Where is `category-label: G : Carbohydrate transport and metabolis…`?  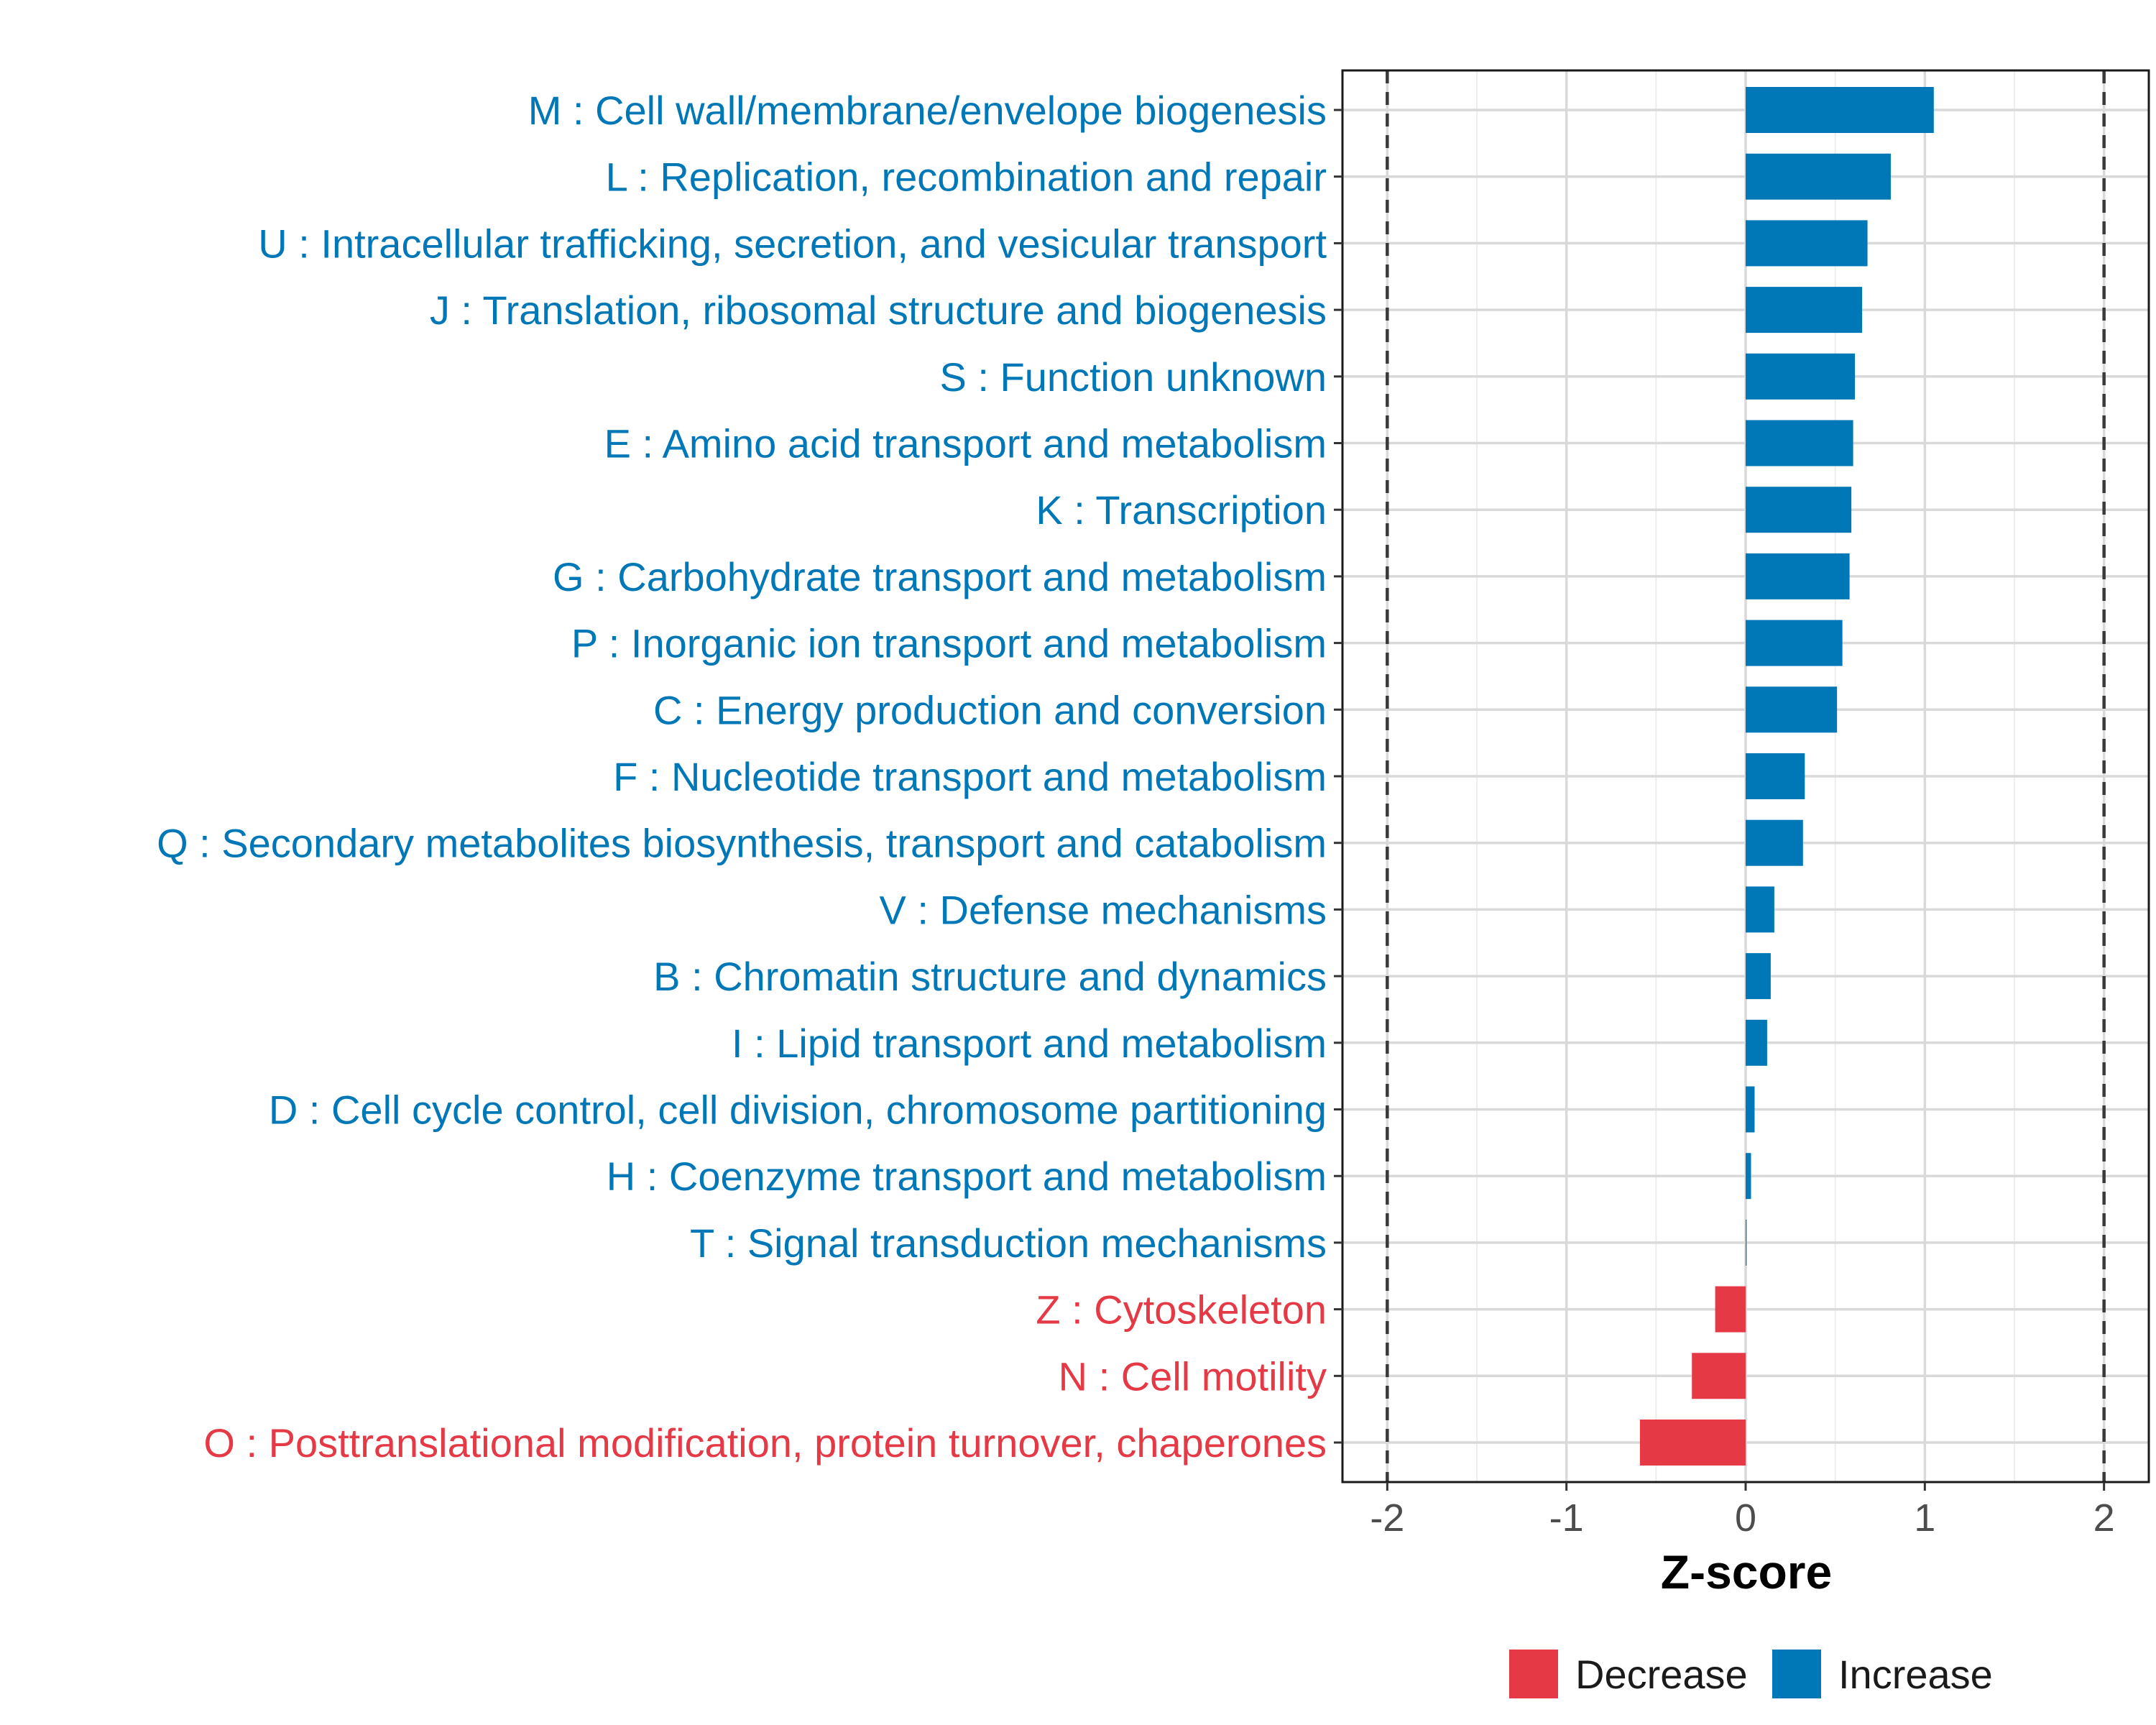 category-label: G : Carbohydrate transport and metabolis… is located at coordinates (940, 576).